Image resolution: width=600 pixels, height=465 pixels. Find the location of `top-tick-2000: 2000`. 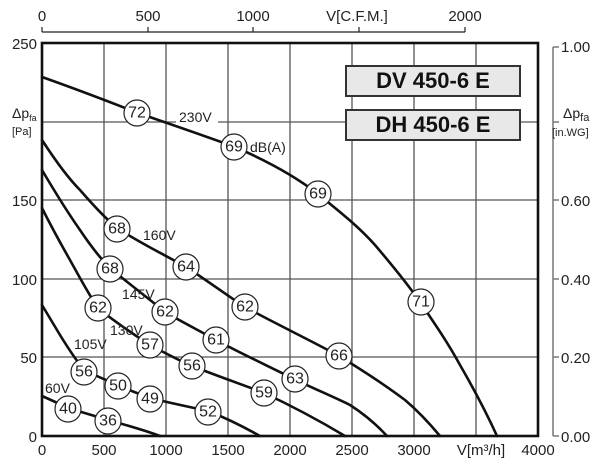

top-tick-2000: 2000 is located at coordinates (464, 16).